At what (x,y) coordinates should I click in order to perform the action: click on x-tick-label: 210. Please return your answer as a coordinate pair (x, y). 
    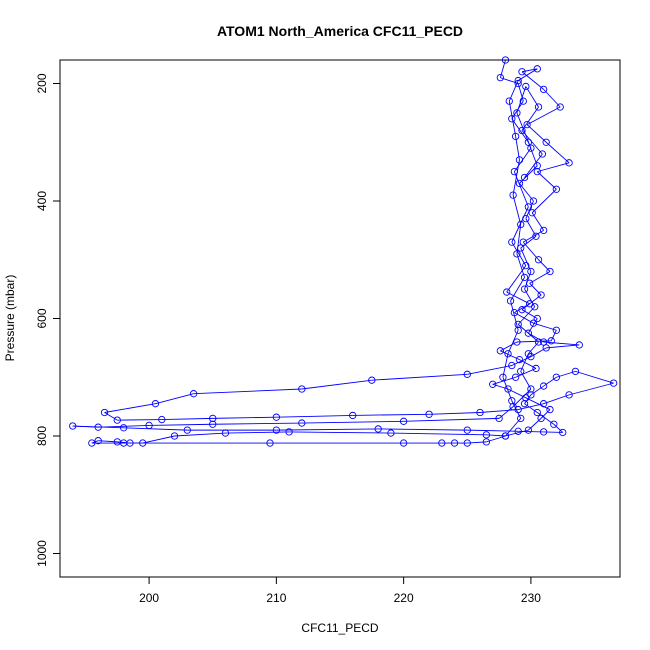
    Looking at the image, I should click on (276, 598).